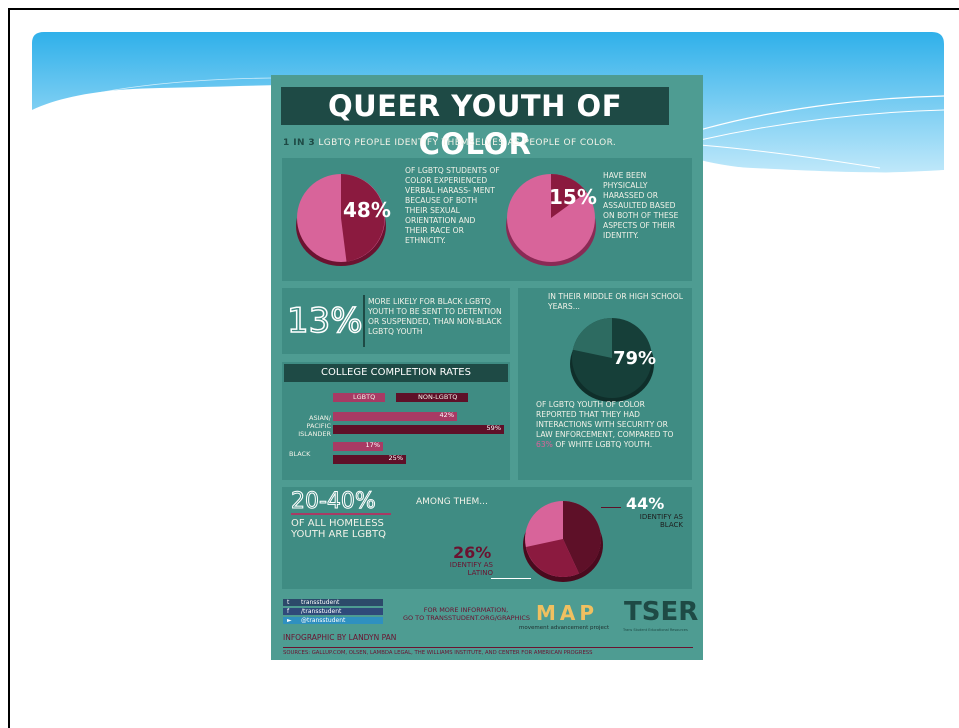 This screenshot has width=959, height=728. Describe the element at coordinates (573, 197) in the screenshot. I see `stat-15-value: 15%` at that location.